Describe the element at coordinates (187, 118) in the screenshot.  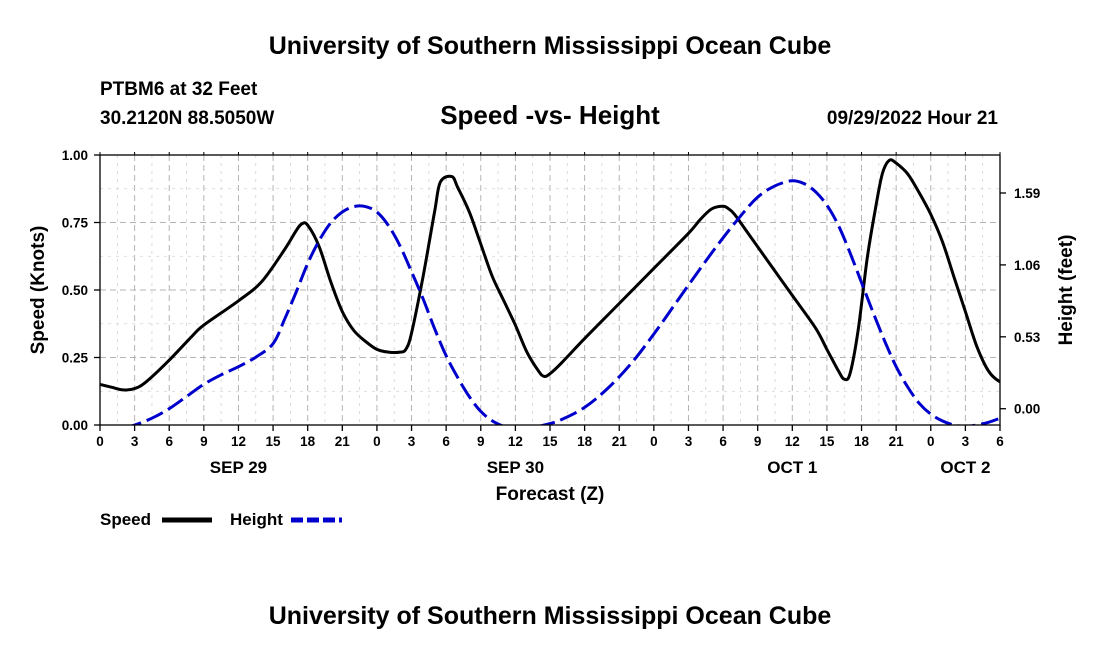
I see `coordinates-label: 30.2120N 88.5050W` at that location.